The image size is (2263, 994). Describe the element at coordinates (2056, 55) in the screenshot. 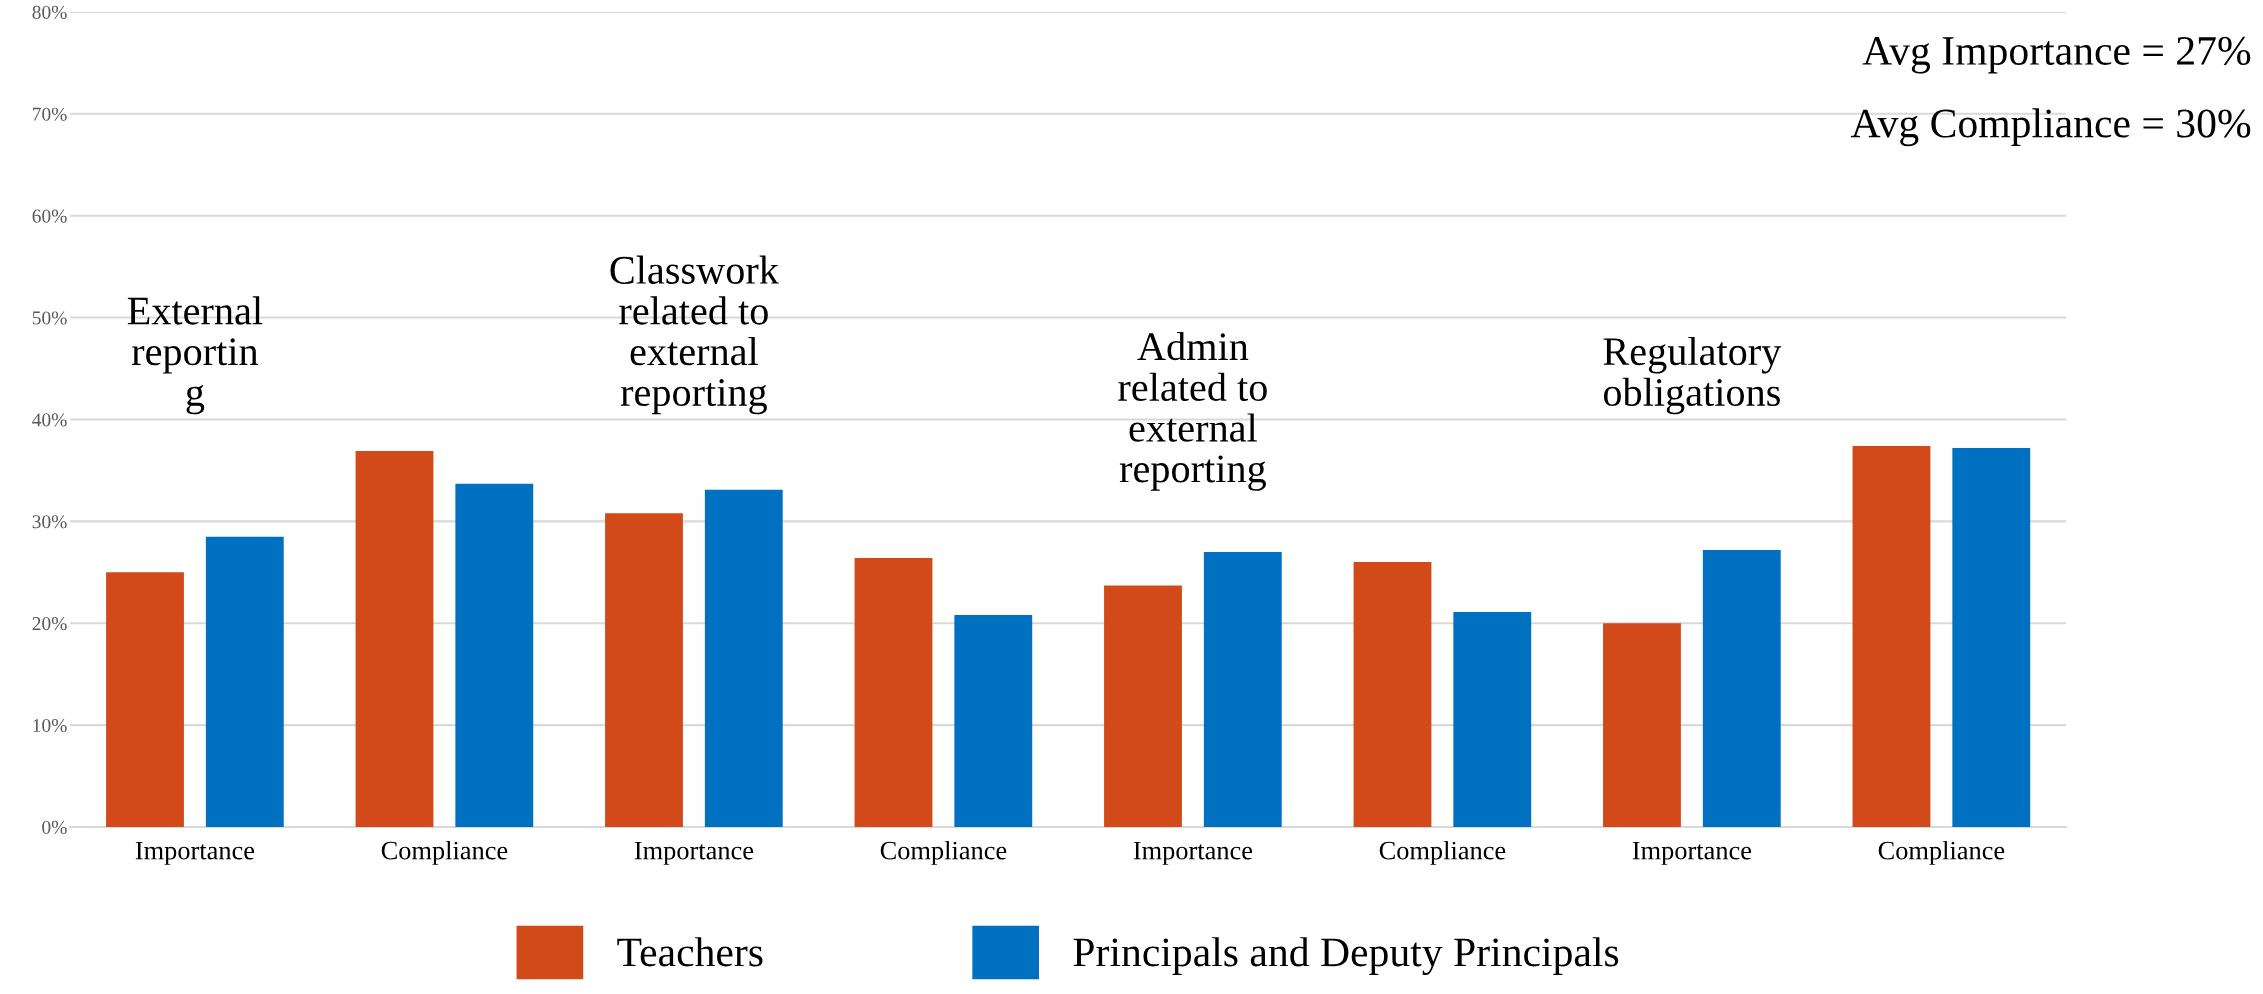

I see `annotation: Avg Importance = 27%` at that location.